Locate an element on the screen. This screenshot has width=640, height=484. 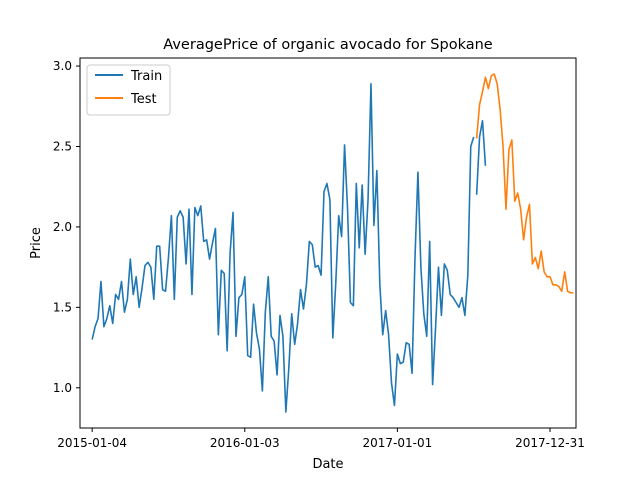
legend-box is located at coordinates (128, 90).